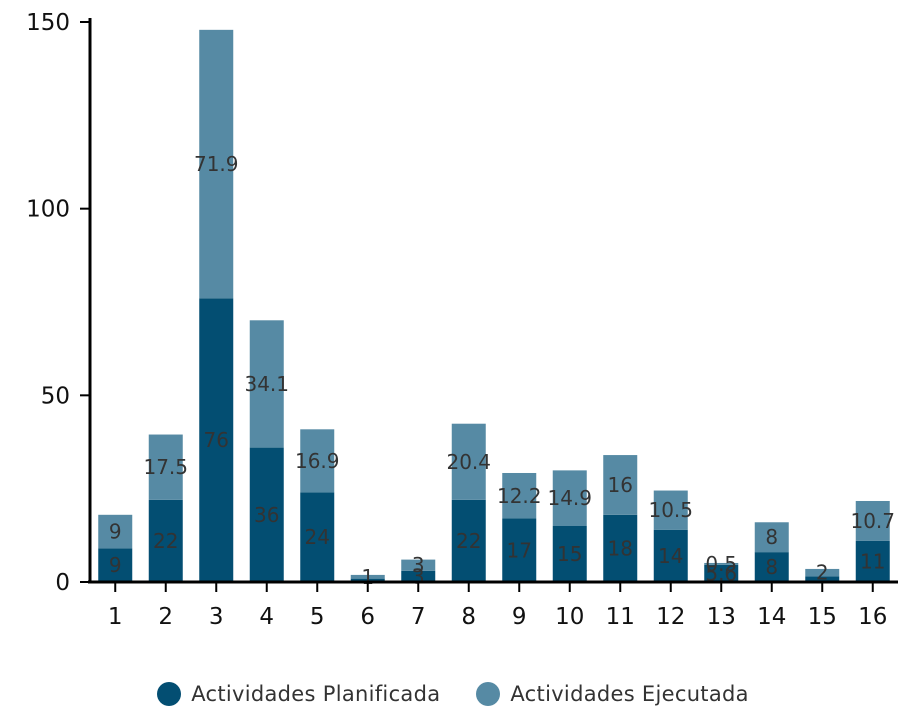 This screenshot has height=715, width=906. I want to click on x-tick-label-9: 9, so click(519, 617).